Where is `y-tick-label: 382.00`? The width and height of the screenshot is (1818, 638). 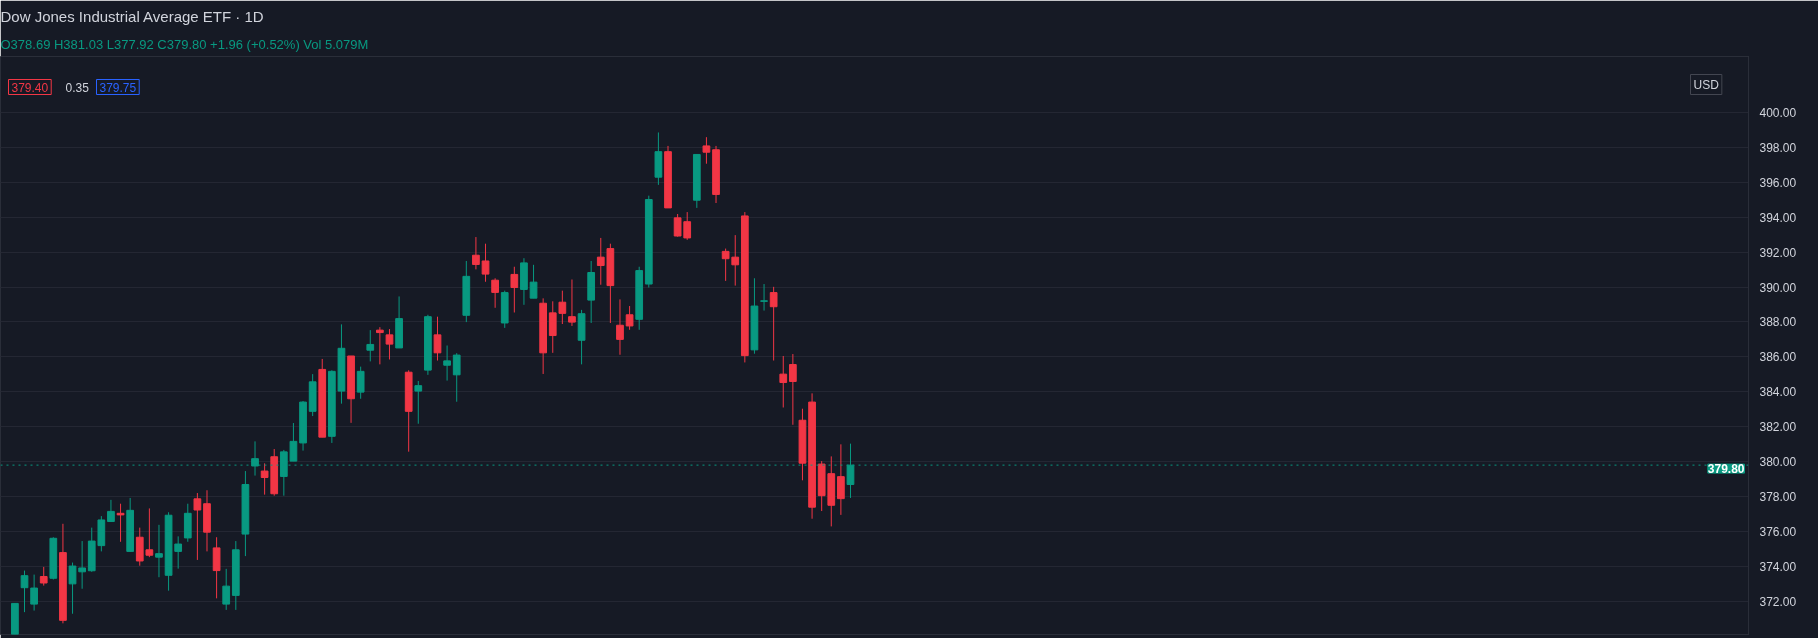 y-tick-label: 382.00 is located at coordinates (1778, 427).